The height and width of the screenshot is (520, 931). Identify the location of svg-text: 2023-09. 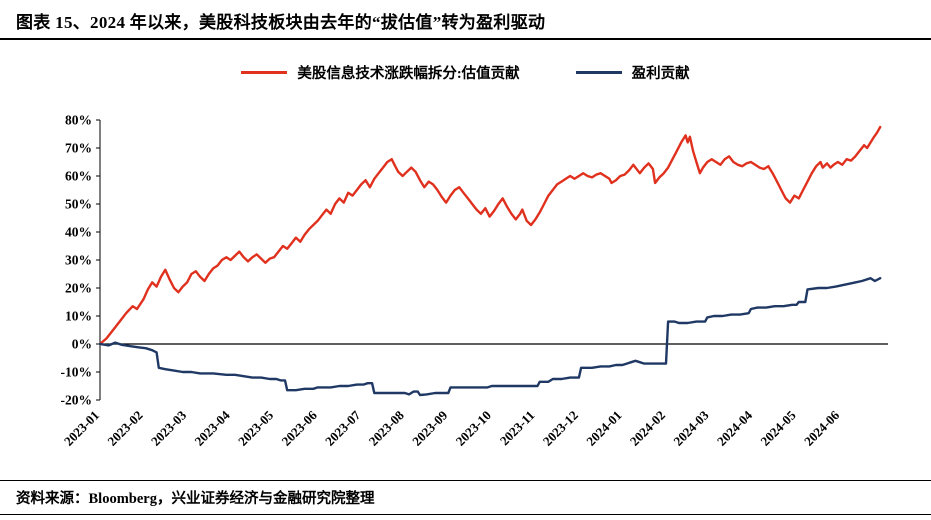
(430, 428).